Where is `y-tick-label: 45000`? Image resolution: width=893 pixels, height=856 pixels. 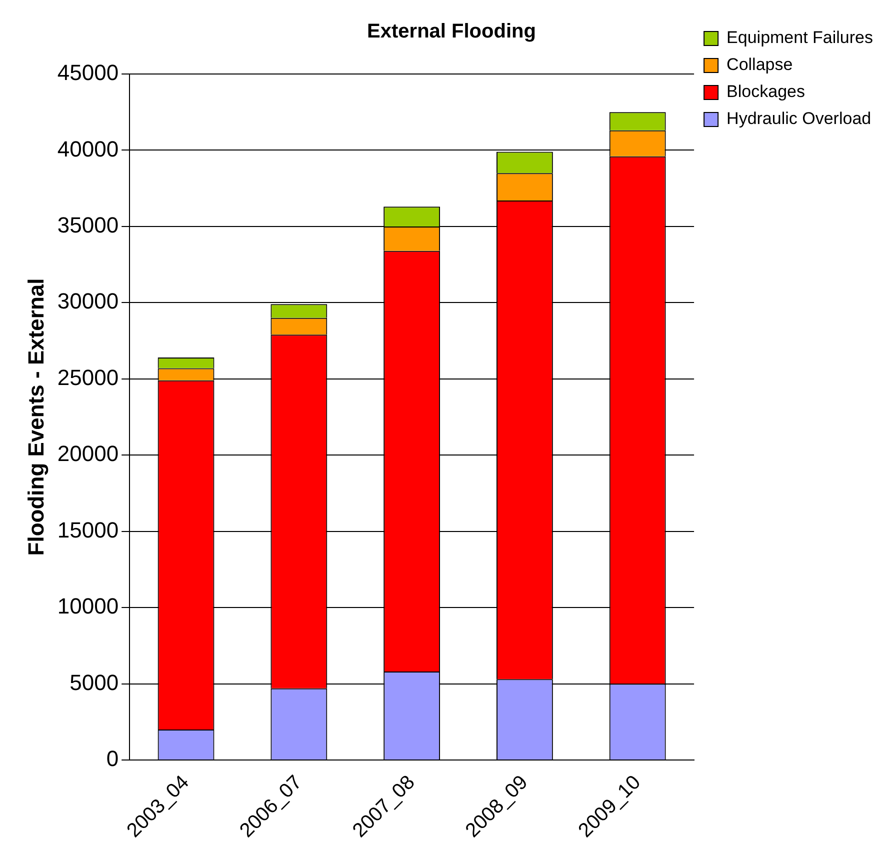
y-tick-label: 45000 is located at coordinates (88, 73).